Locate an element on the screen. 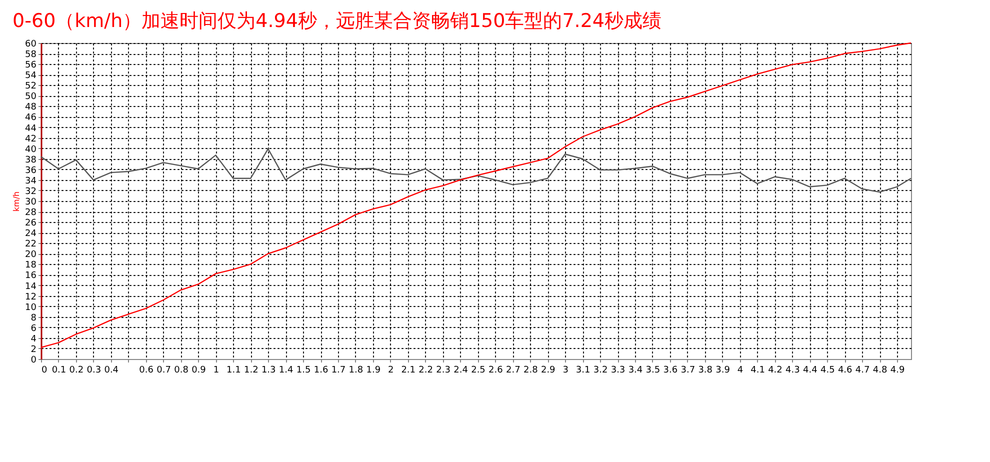 The height and width of the screenshot is (462, 990). y-tick-label: 0 is located at coordinates (33, 361).